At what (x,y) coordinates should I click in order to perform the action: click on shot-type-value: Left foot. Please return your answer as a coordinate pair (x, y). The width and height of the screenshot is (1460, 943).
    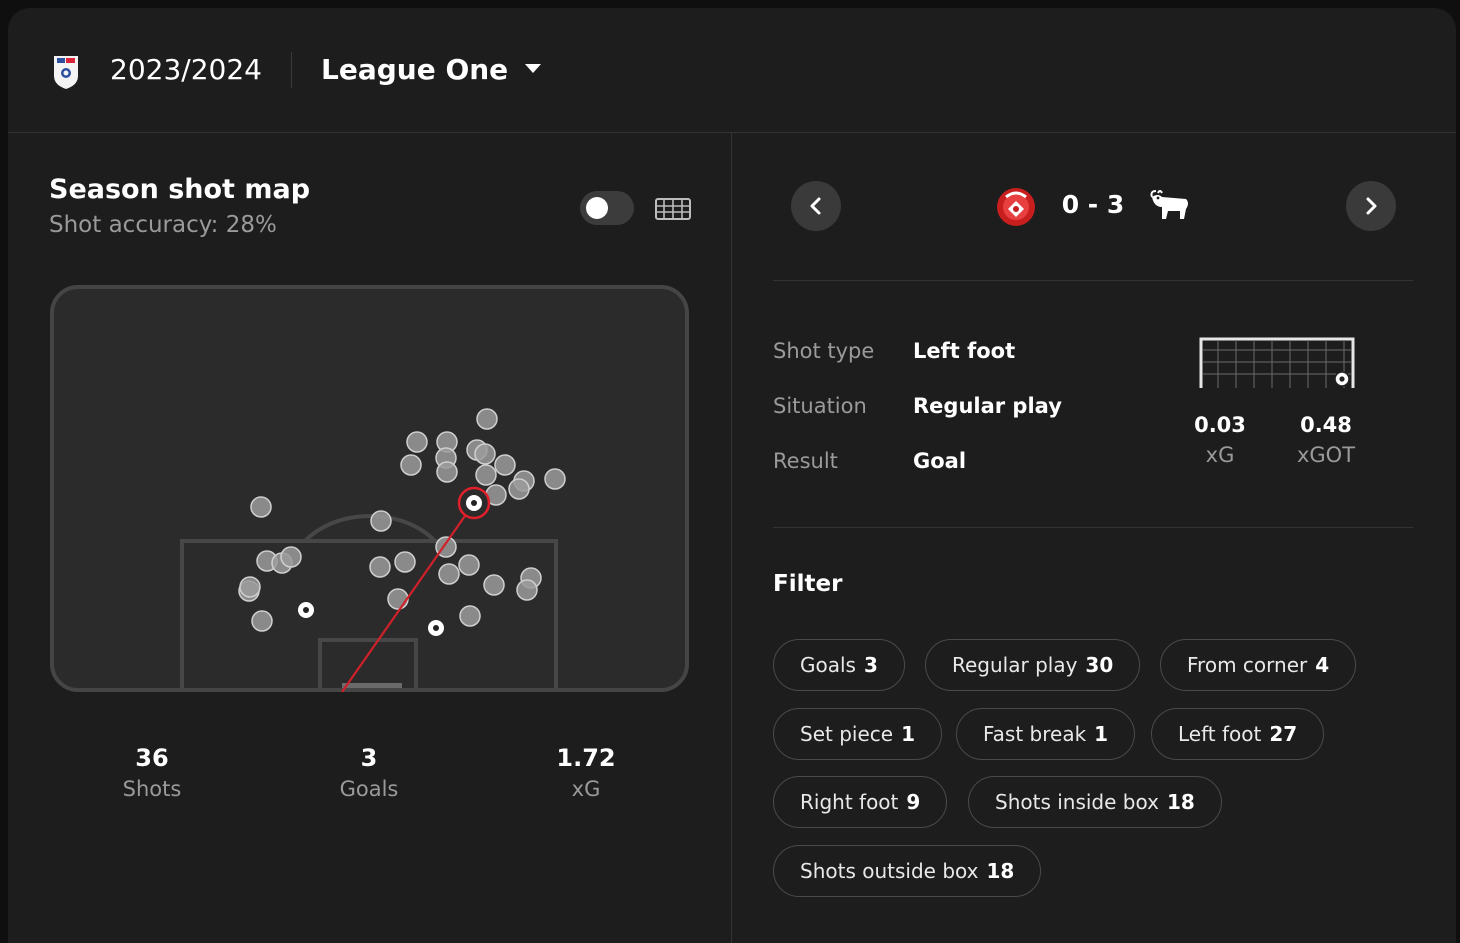
    Looking at the image, I should click on (964, 351).